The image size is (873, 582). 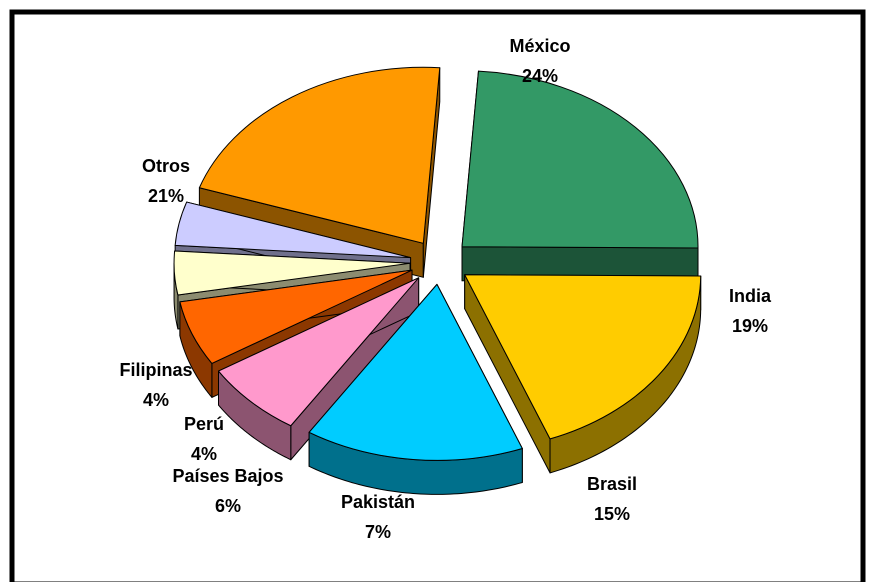 I want to click on slice-top-paises-bajos, so click(x=296, y=316).